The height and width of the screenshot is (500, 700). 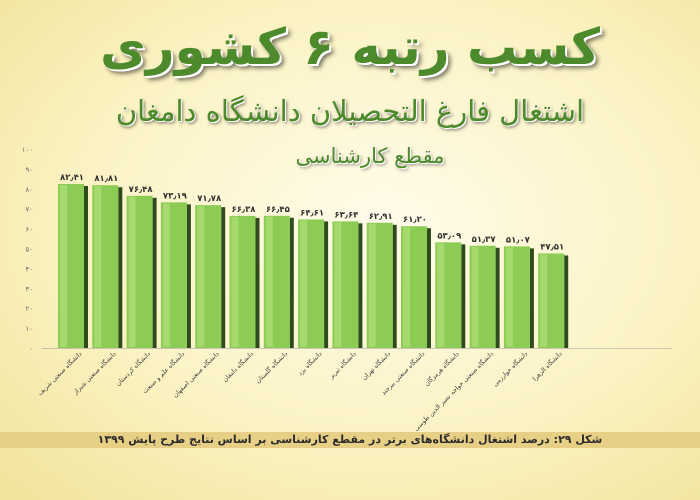 What do you see at coordinates (133, 369) in the screenshot?
I see `category-label: دانشگاه کردستان` at bounding box center [133, 369].